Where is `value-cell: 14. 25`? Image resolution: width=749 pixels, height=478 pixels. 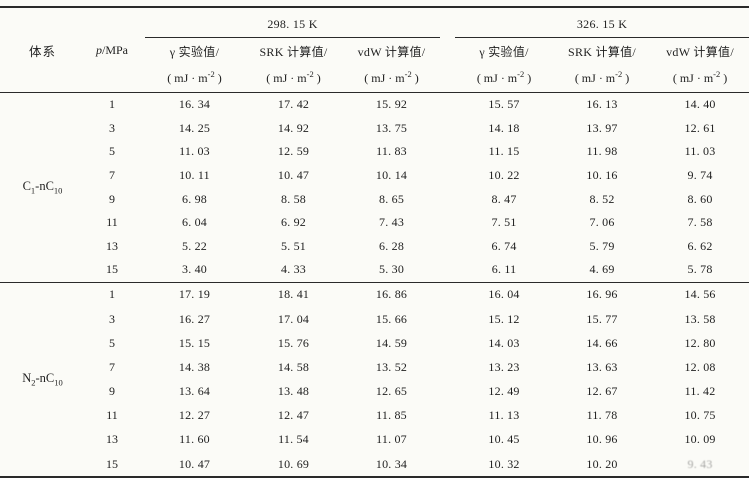
value-cell: 14. 25 is located at coordinates (194, 127).